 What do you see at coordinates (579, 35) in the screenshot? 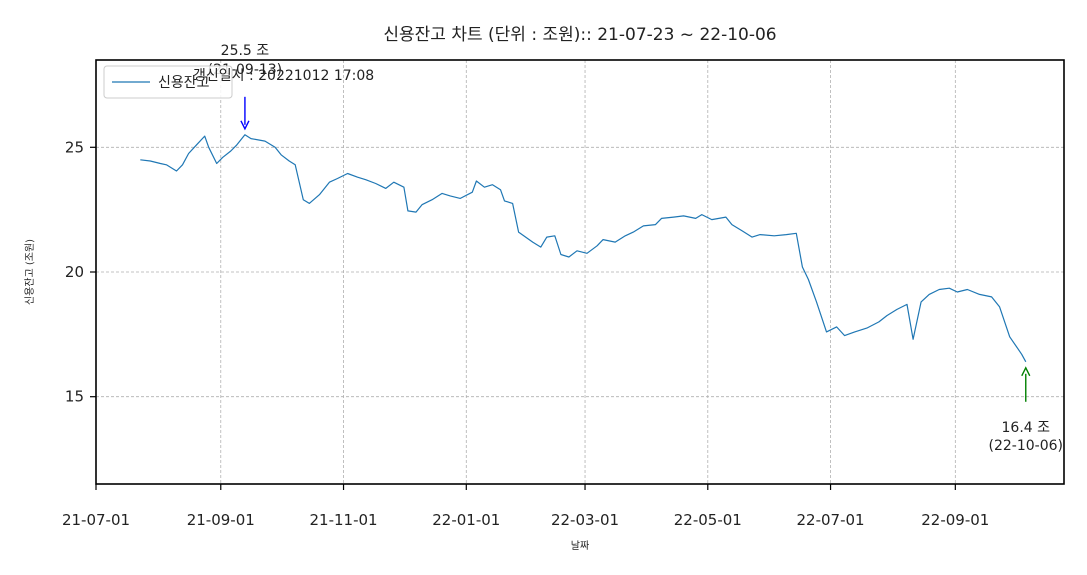
I see `chart-title: 신용잔고 차트 (단위 : 조원):: 21-07-23 ~ 22-10-06` at bounding box center [579, 35].